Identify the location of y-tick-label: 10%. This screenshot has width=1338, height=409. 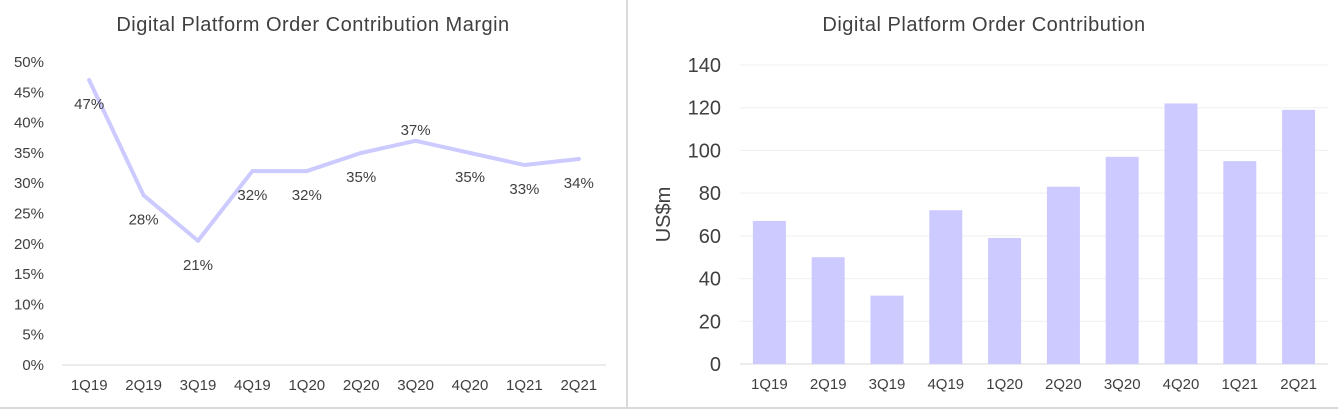
(29, 304).